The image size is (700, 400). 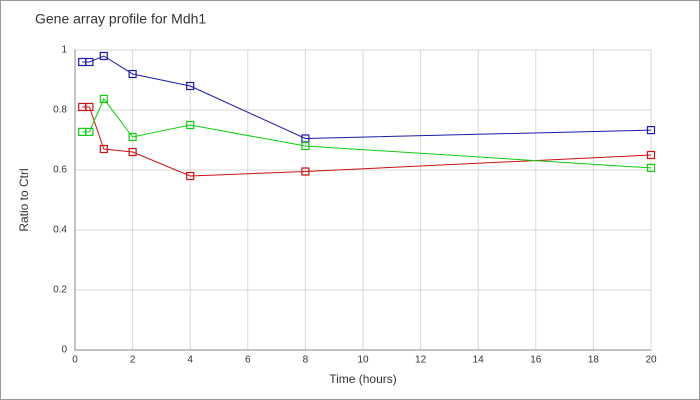 I want to click on x-tick-label: 8, so click(x=306, y=360).